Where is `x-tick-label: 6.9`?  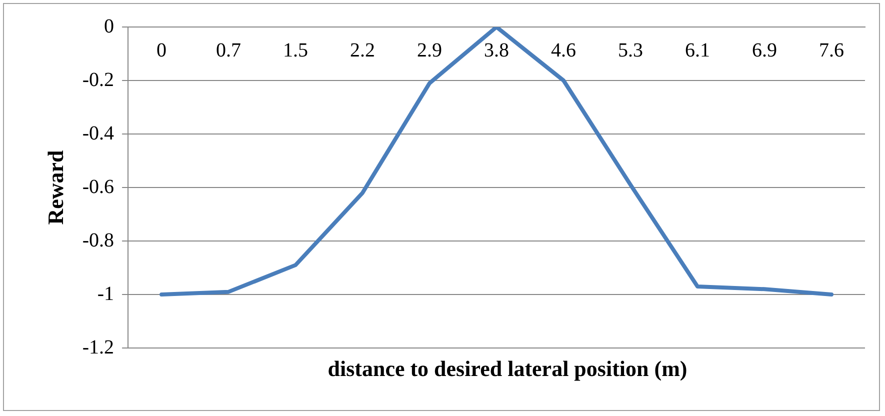 x-tick-label: 6.9 is located at coordinates (765, 50).